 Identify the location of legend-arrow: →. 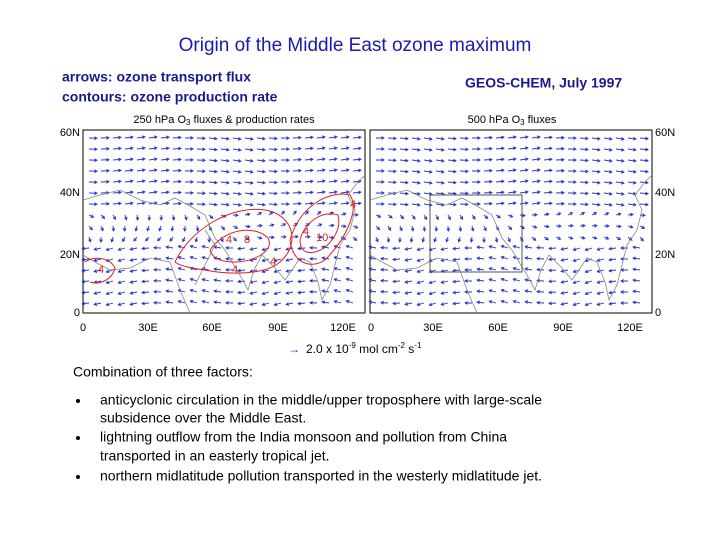
(294, 349).